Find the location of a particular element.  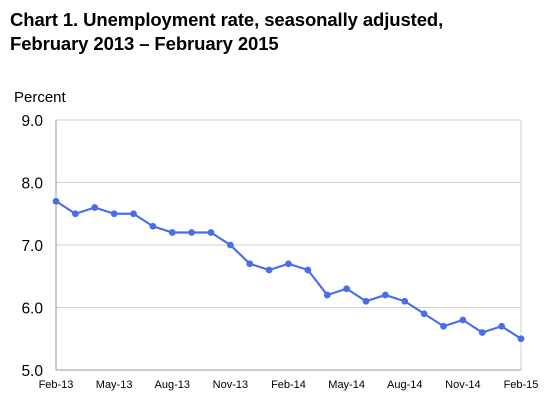

chart-subtitle: February 2013 – February 2015 is located at coordinates (144, 43).